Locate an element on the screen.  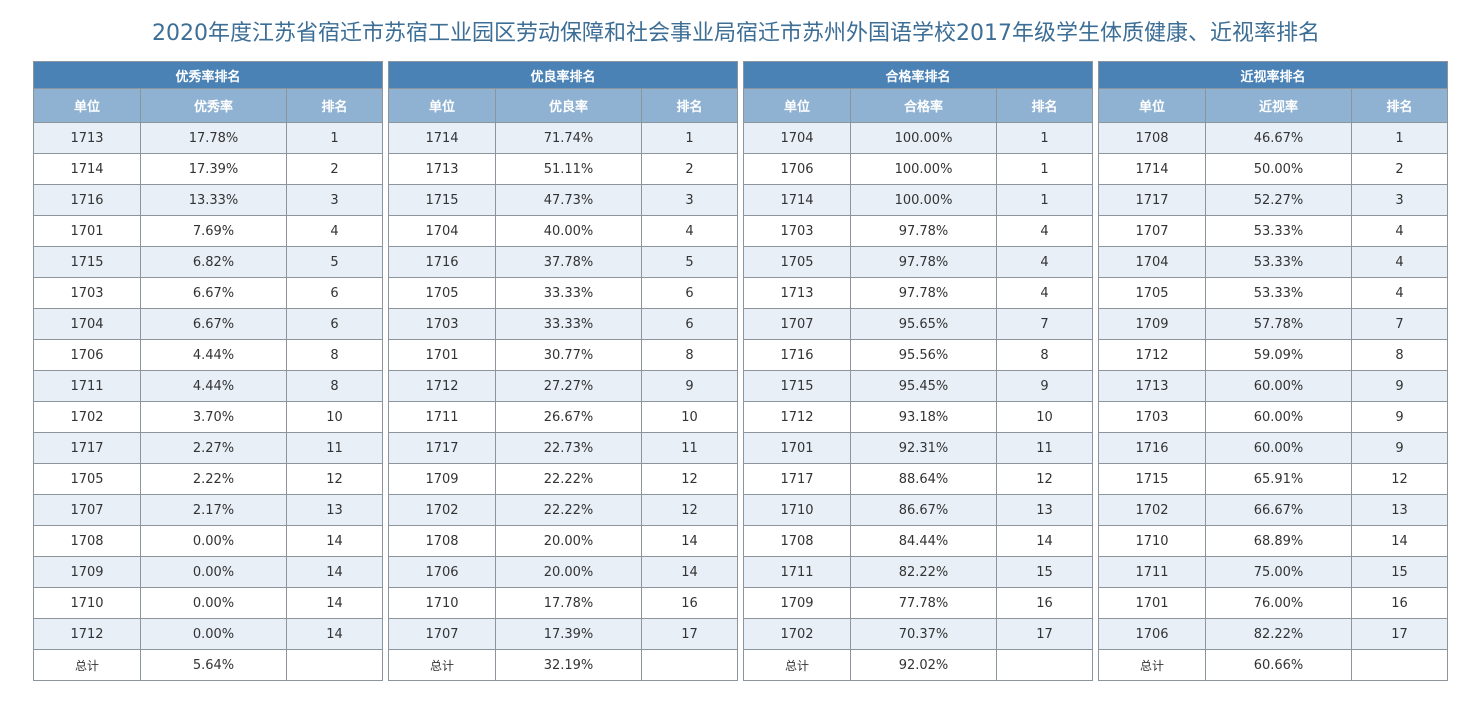
rank-cell: 12 is located at coordinates (1044, 479).